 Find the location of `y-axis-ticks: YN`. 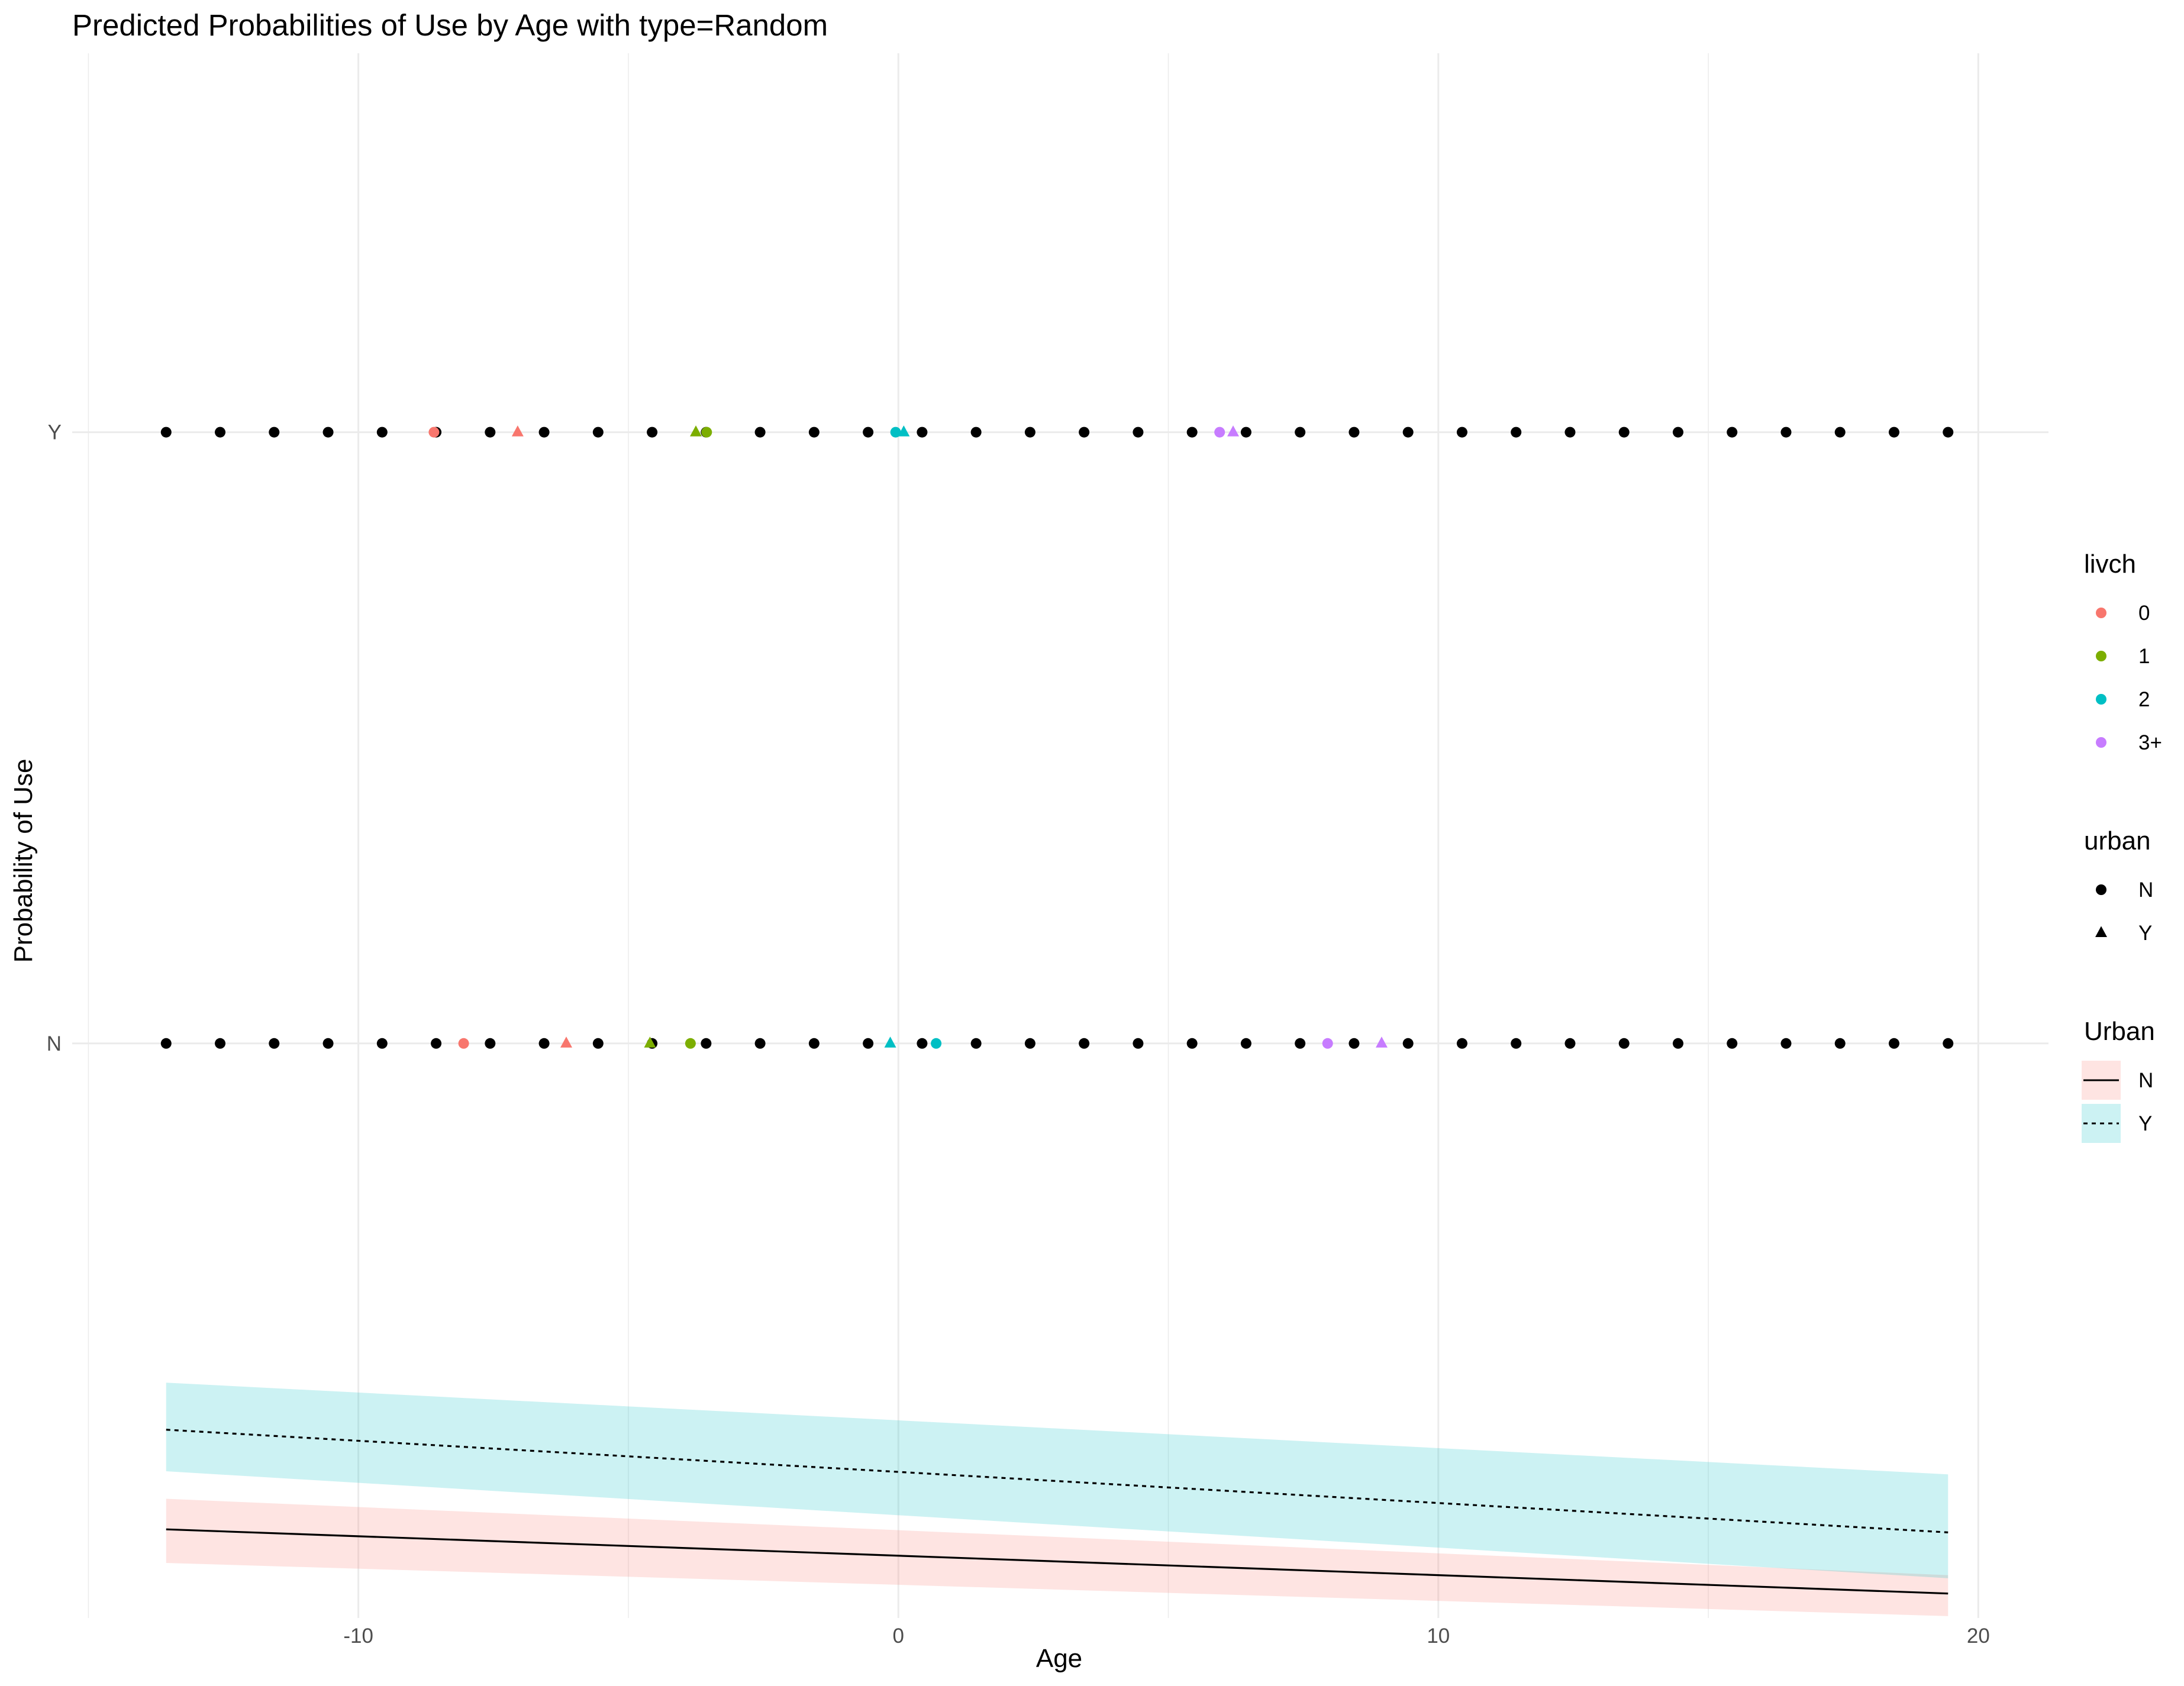

y-axis-ticks: YN is located at coordinates (55, 738).